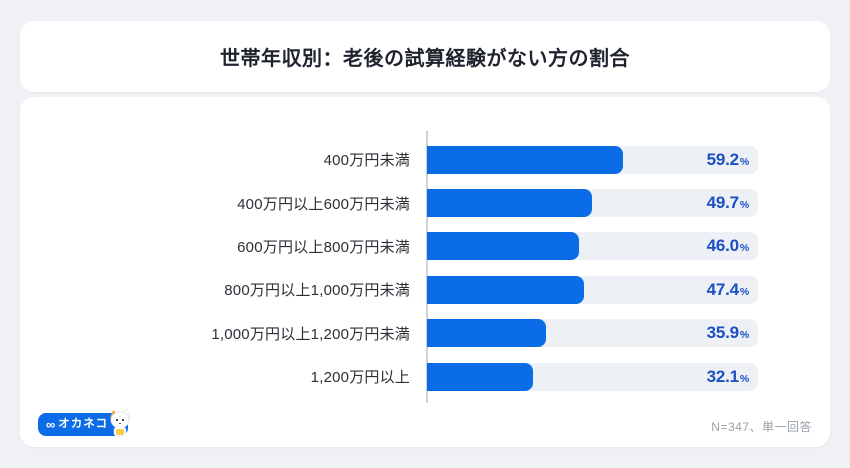 The image size is (850, 468). I want to click on category-label: 1,200万円以上, so click(360, 378).